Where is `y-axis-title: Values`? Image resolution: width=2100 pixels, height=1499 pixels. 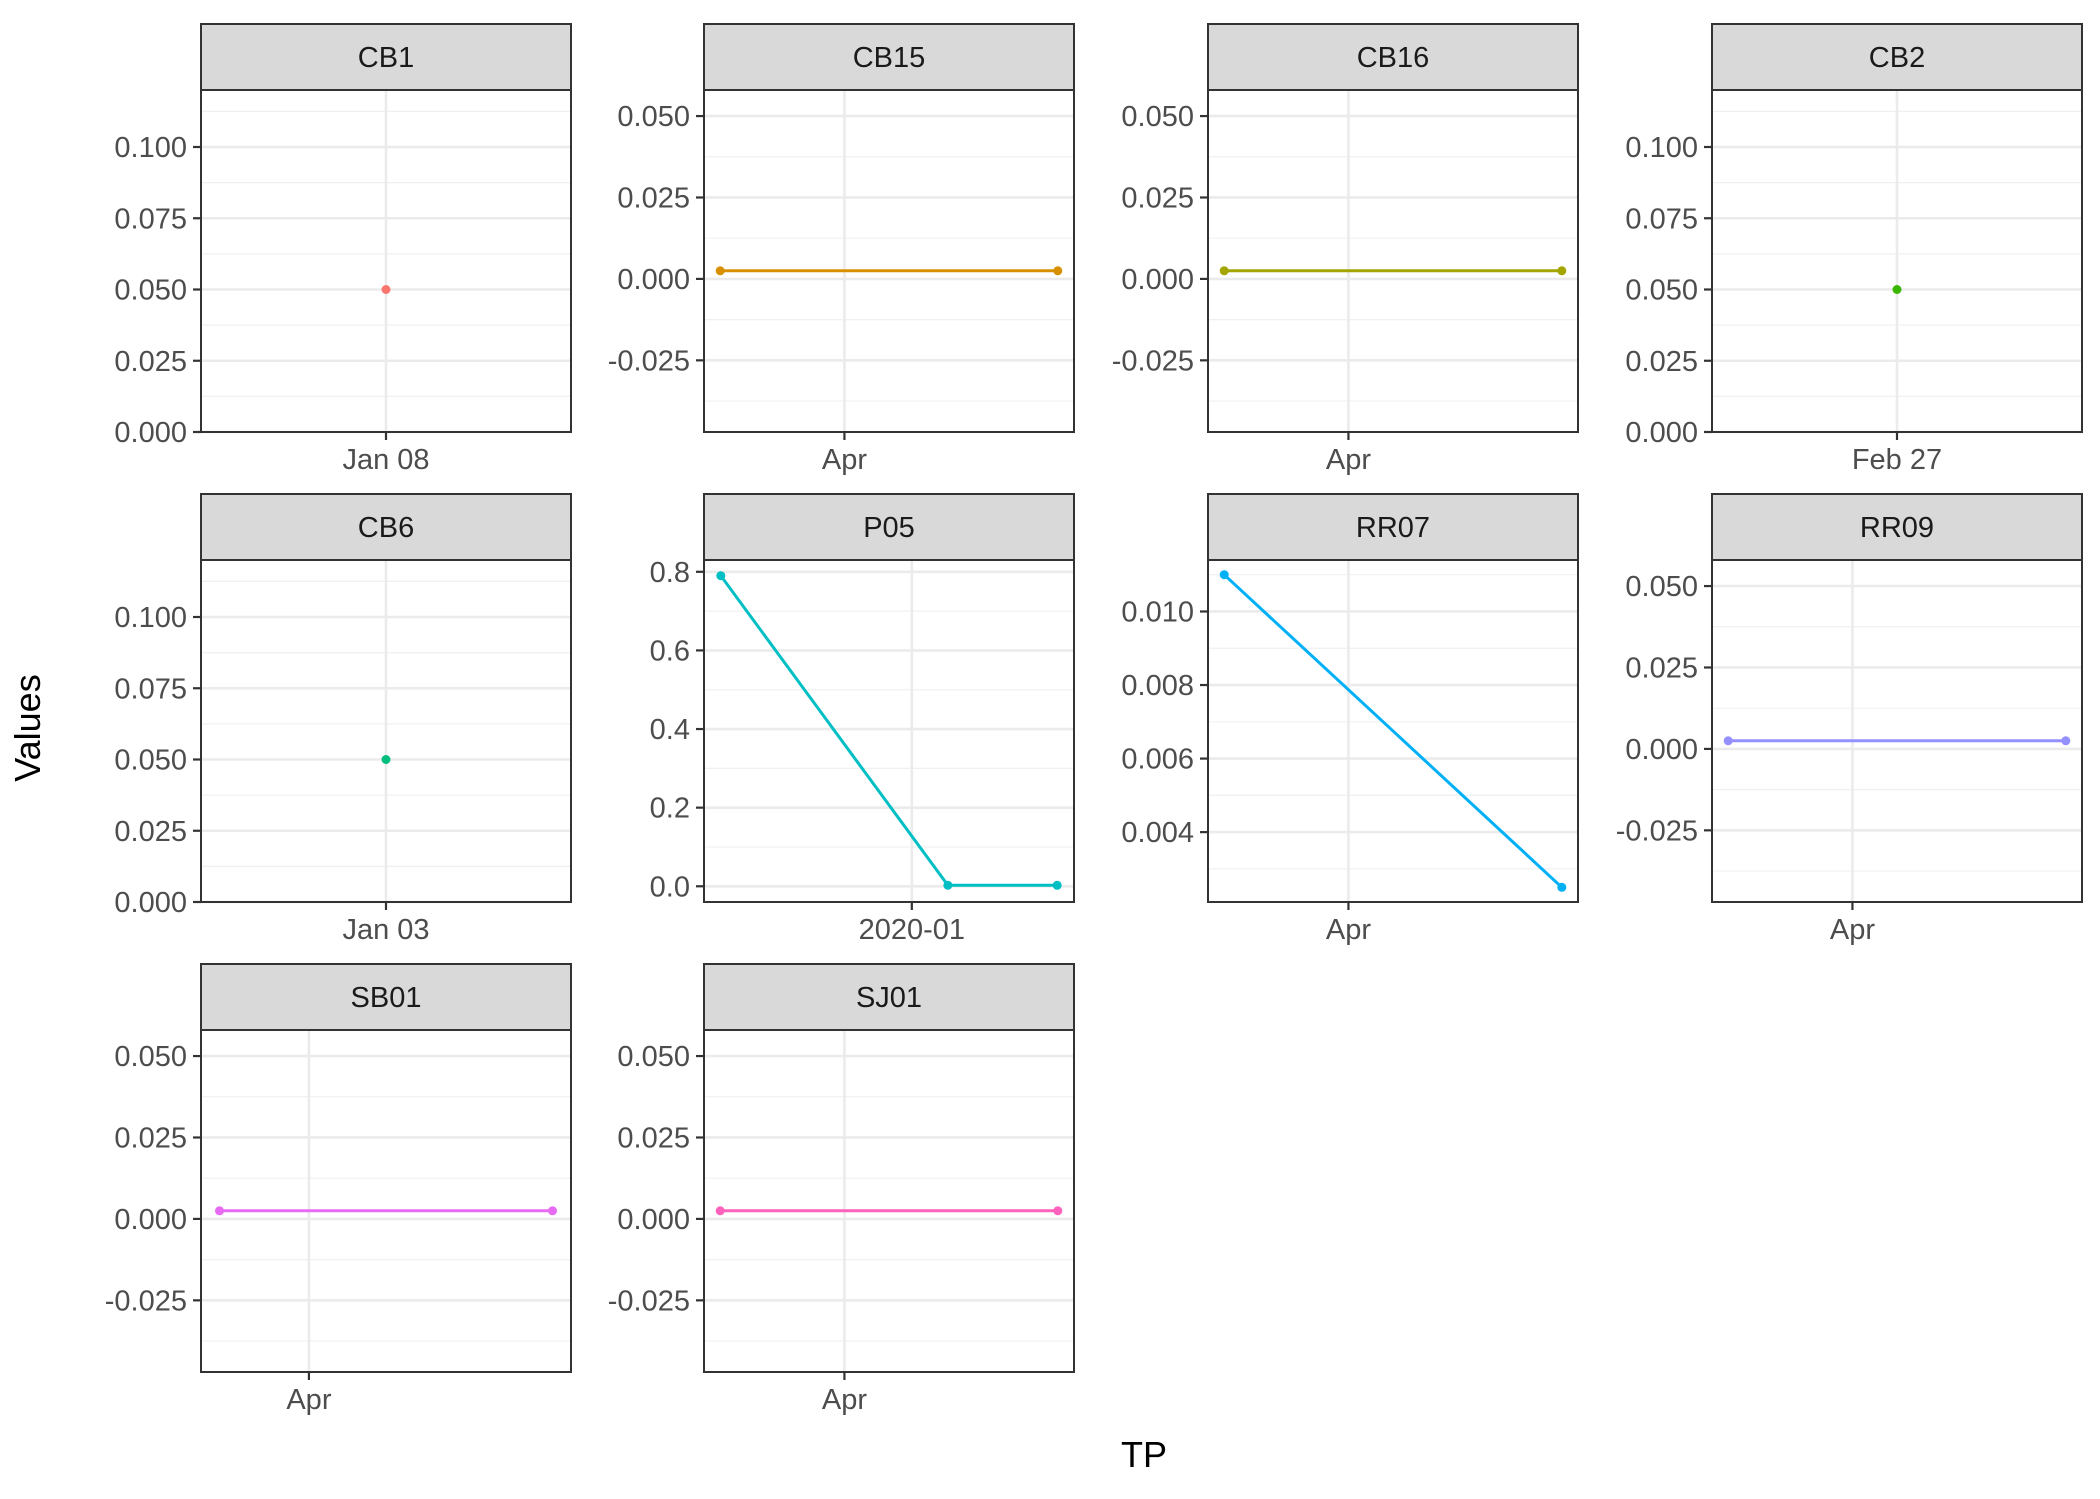
y-axis-title: Values is located at coordinates (27, 727).